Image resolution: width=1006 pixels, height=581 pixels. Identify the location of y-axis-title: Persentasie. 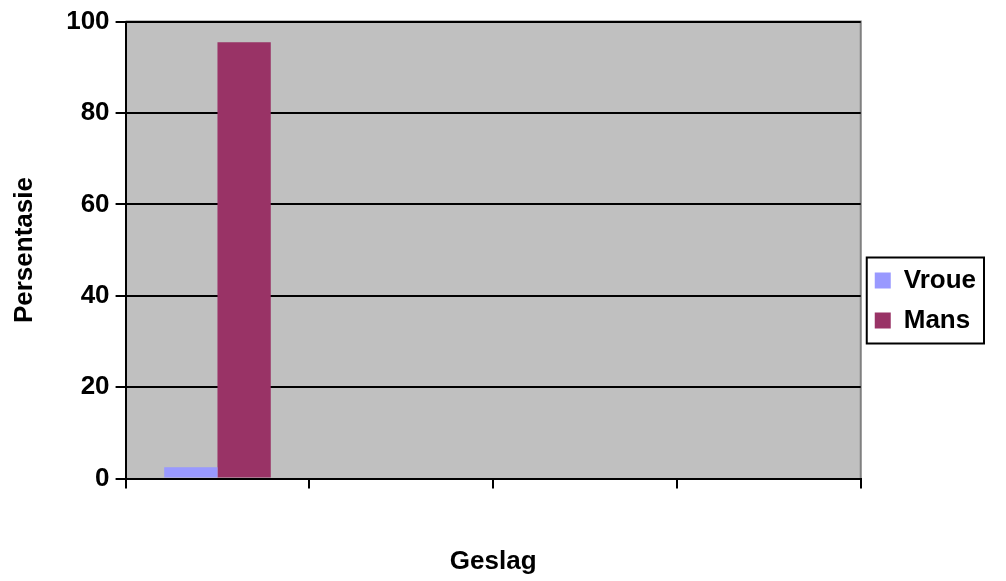
(22, 250).